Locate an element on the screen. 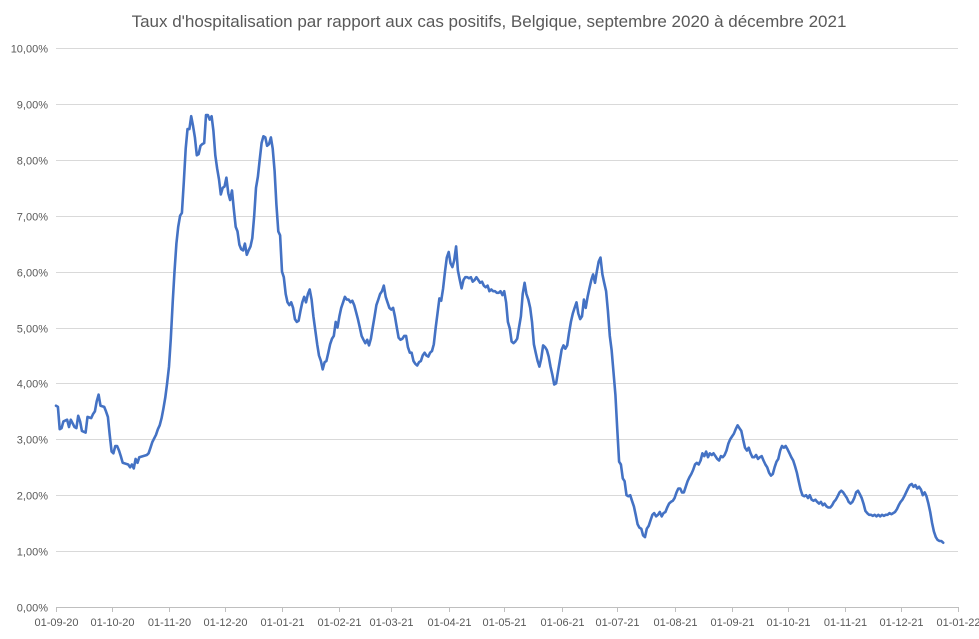 Image resolution: width=979 pixels, height=639 pixels. x-tick-label: 01-12-21 is located at coordinates (901, 623).